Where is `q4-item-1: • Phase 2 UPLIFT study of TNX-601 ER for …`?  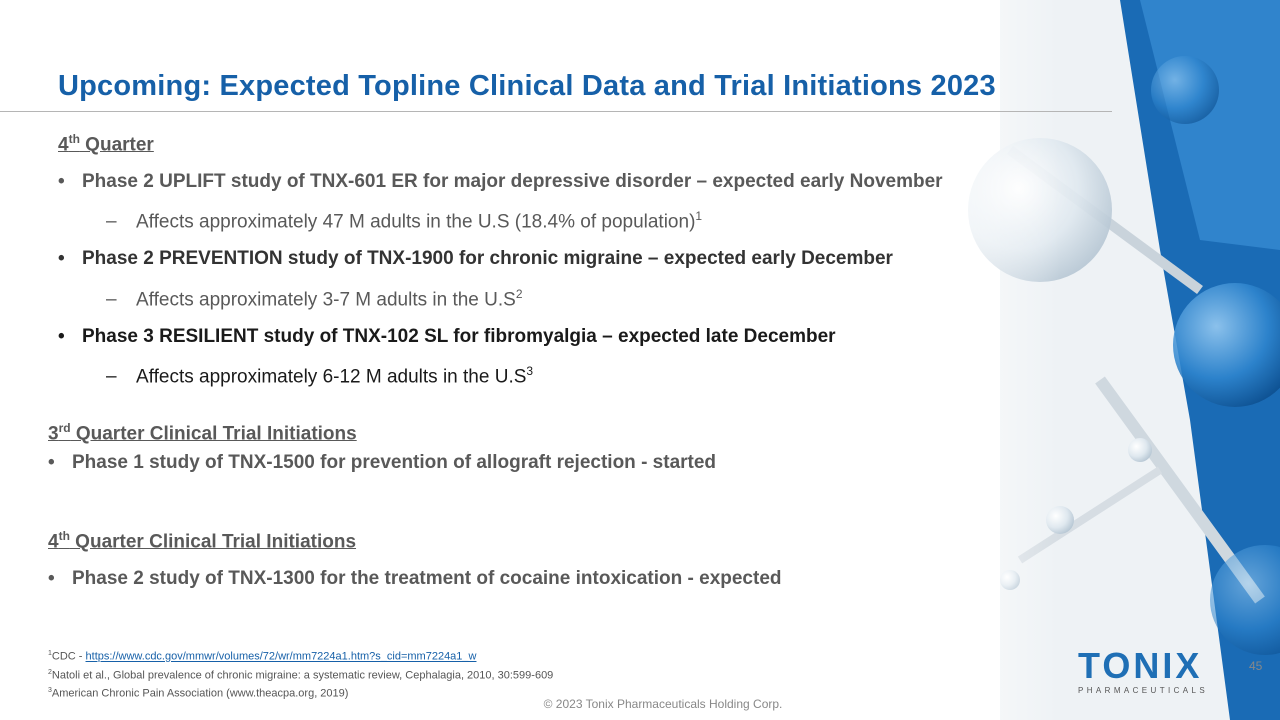 q4-item-1: • Phase 2 UPLIFT study of TNX-601 ER for … is located at coordinates (500, 181).